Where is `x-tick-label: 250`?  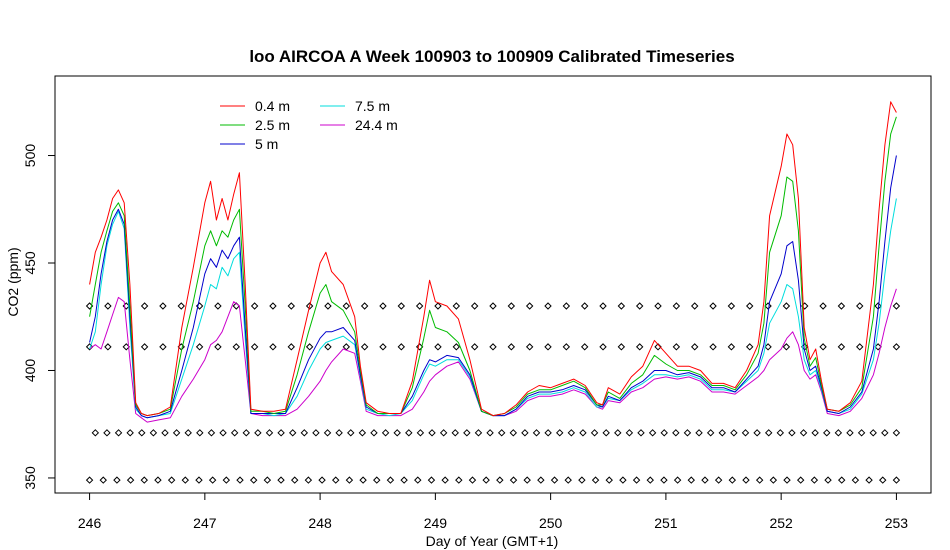
x-tick-label: 250 is located at coordinates (551, 523).